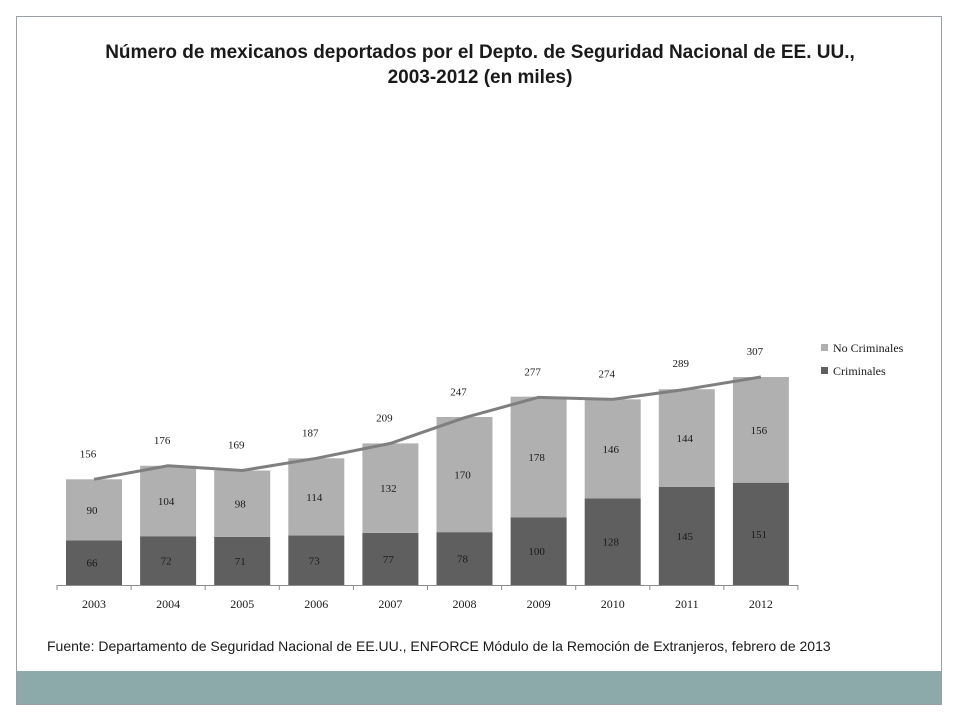 The image size is (960, 720). What do you see at coordinates (427, 598) in the screenshot?
I see `x-axis-ticks: 2003 2004 2005 2006 2007 2008 2009 2010 2011 2012` at bounding box center [427, 598].